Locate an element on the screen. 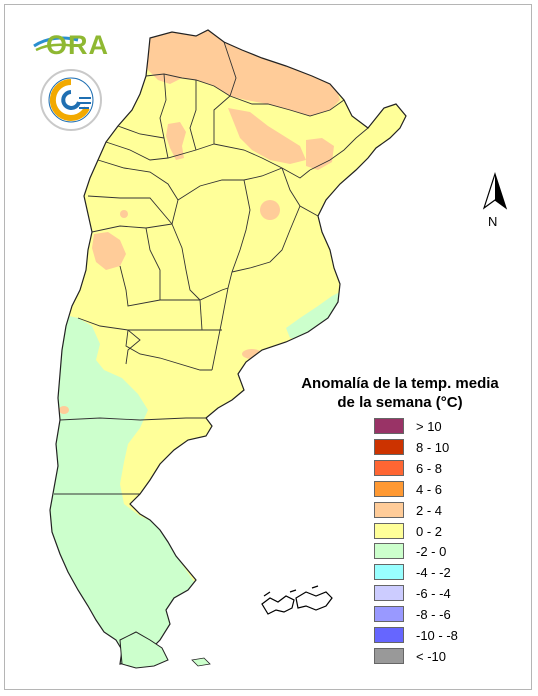  legend-title-line1: Anomalía de la temp. media is located at coordinates (400, 383).